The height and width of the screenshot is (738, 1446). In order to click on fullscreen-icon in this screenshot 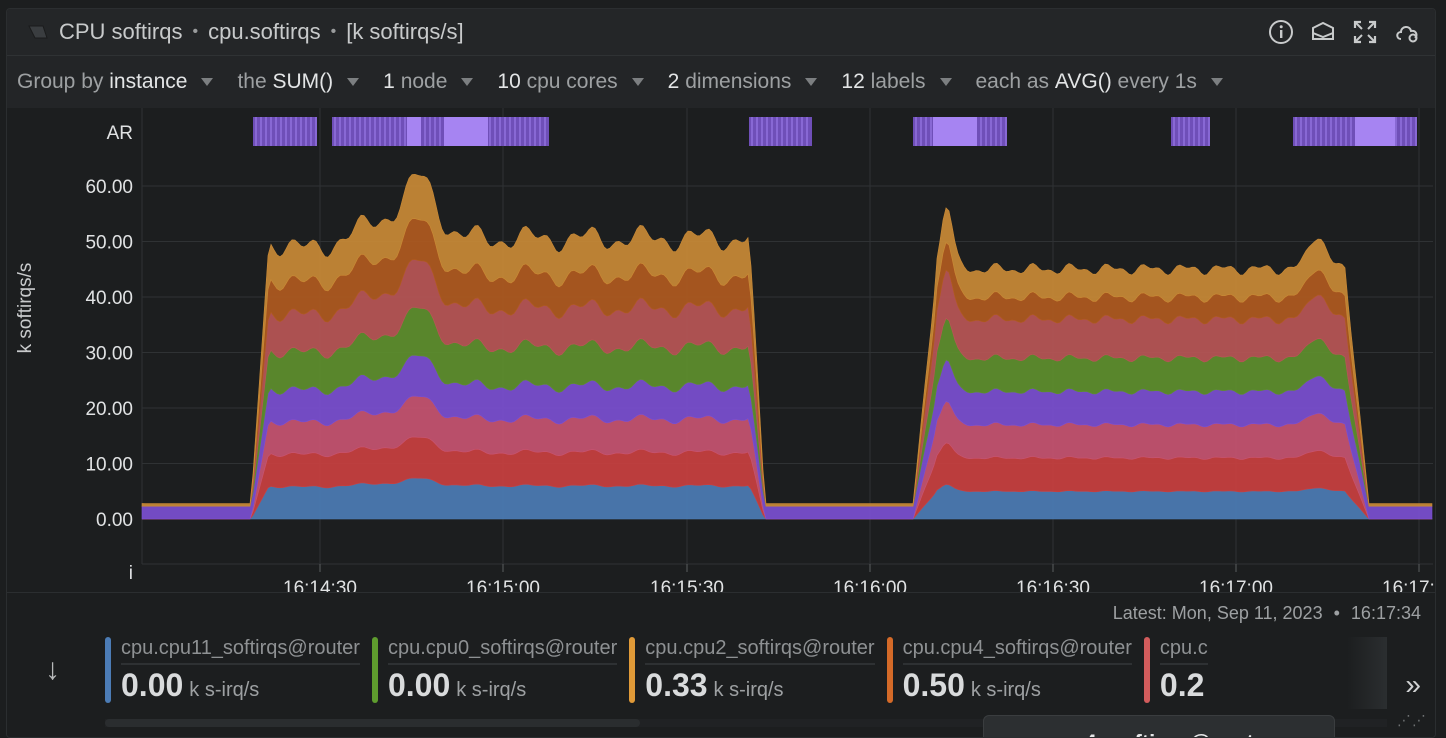, I will do `click(1365, 32)`.